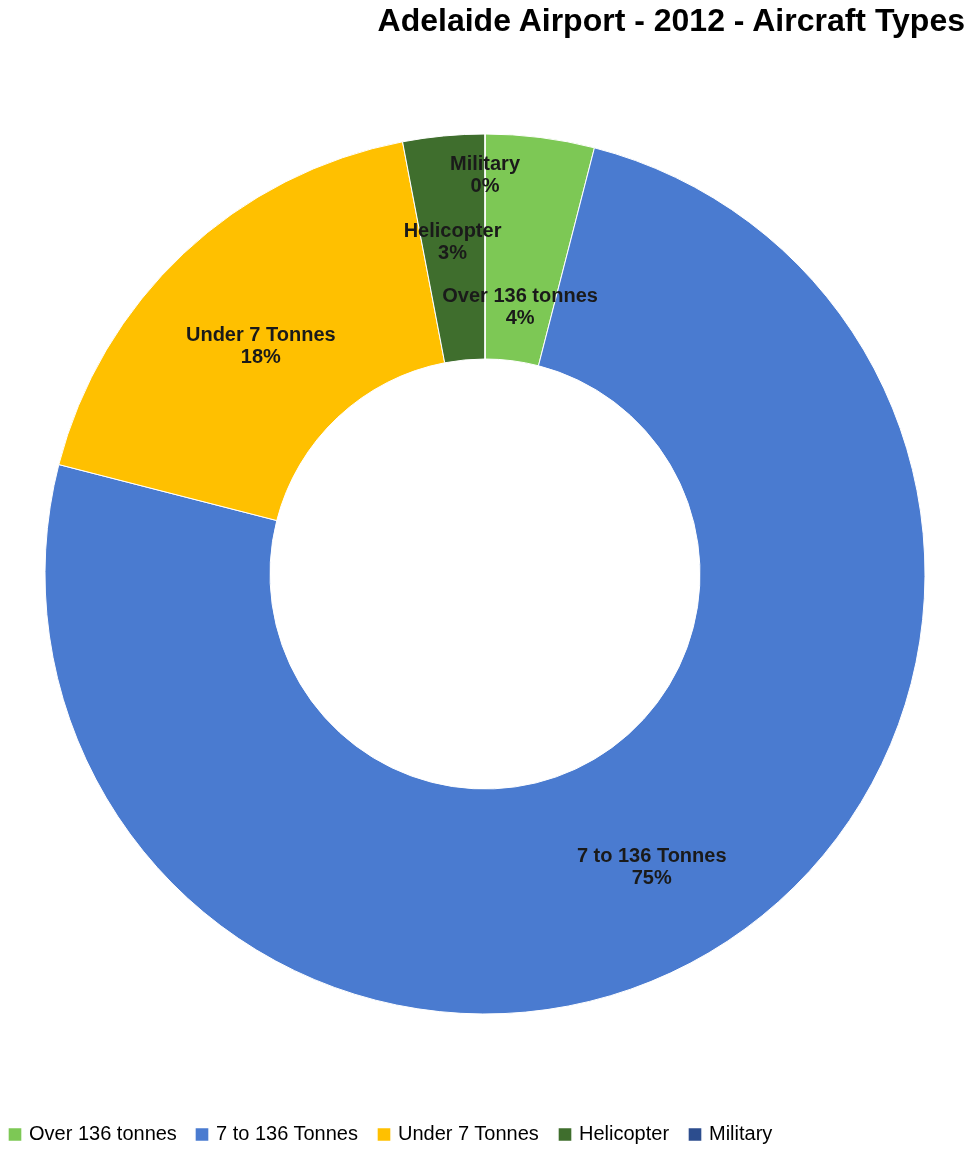  What do you see at coordinates (741, 1133) in the screenshot?
I see `legend-label: Military` at bounding box center [741, 1133].